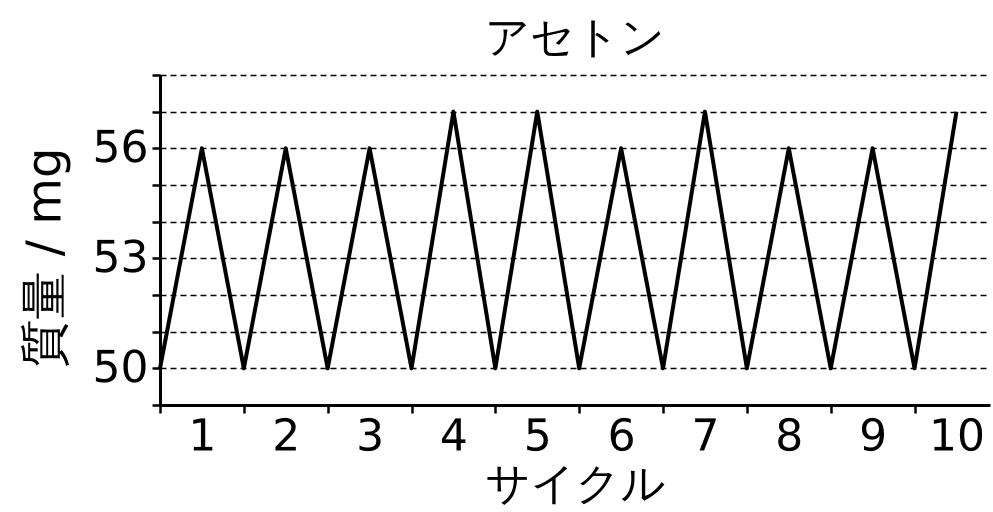  I want to click on x-tick-label: 2, so click(286, 436).